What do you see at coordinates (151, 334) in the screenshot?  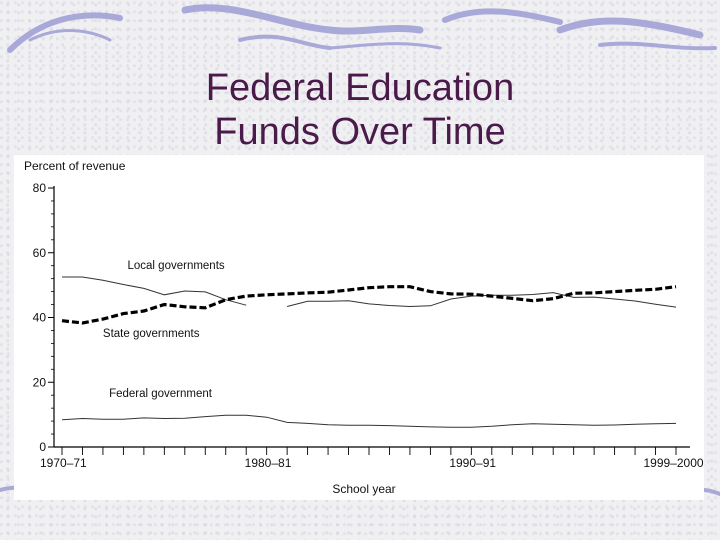 I see `series-annotation-1: State governments` at bounding box center [151, 334].